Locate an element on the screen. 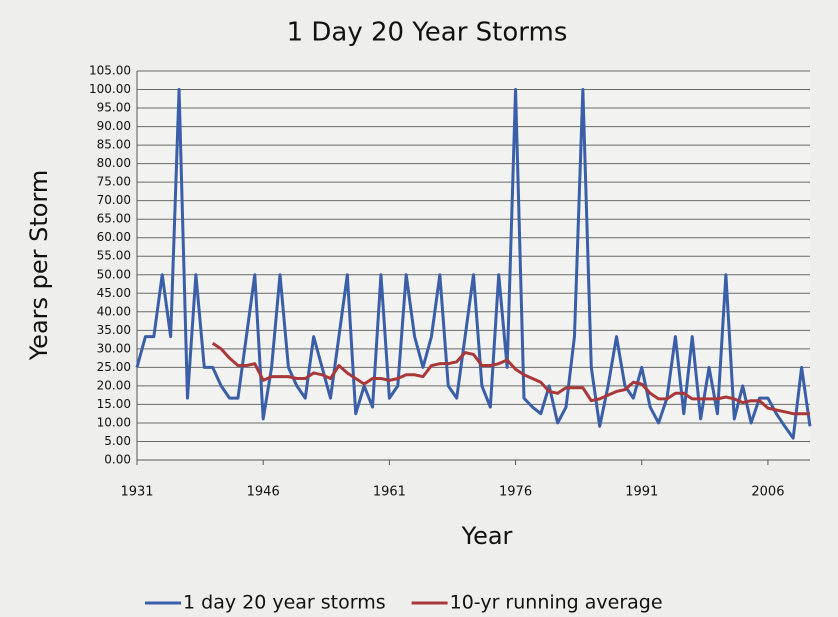 The width and height of the screenshot is (838, 617). x-tick-label: 1991 is located at coordinates (641, 492).